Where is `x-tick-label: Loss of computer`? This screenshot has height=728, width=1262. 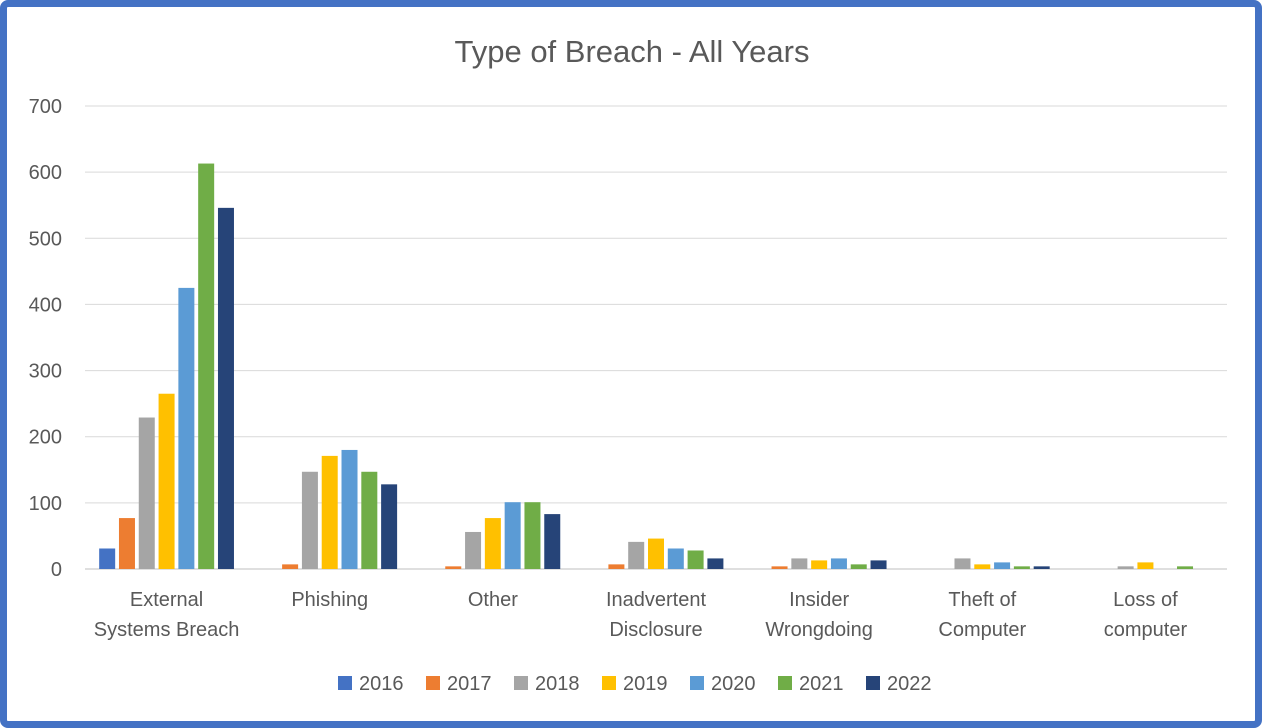
x-tick-label: Loss of computer is located at coordinates (1146, 615).